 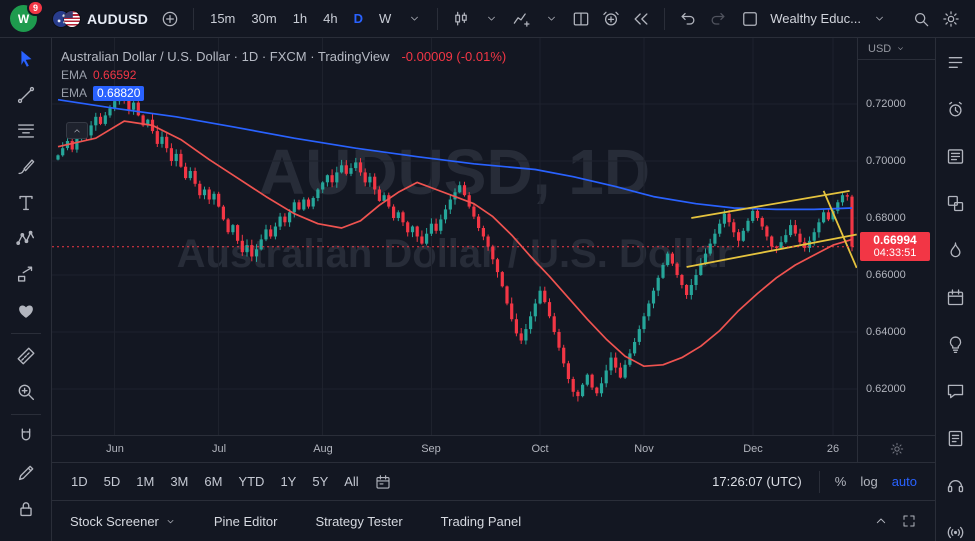 I want to click on layout-chevron-icon, so click(x=879, y=19).